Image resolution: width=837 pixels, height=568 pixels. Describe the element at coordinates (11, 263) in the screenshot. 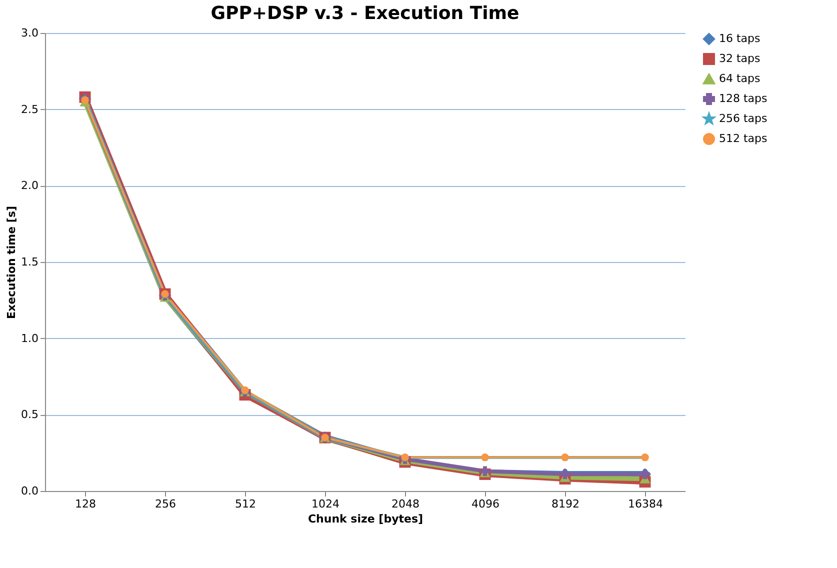

I see `y-axis-title: Execution time [s]` at that location.